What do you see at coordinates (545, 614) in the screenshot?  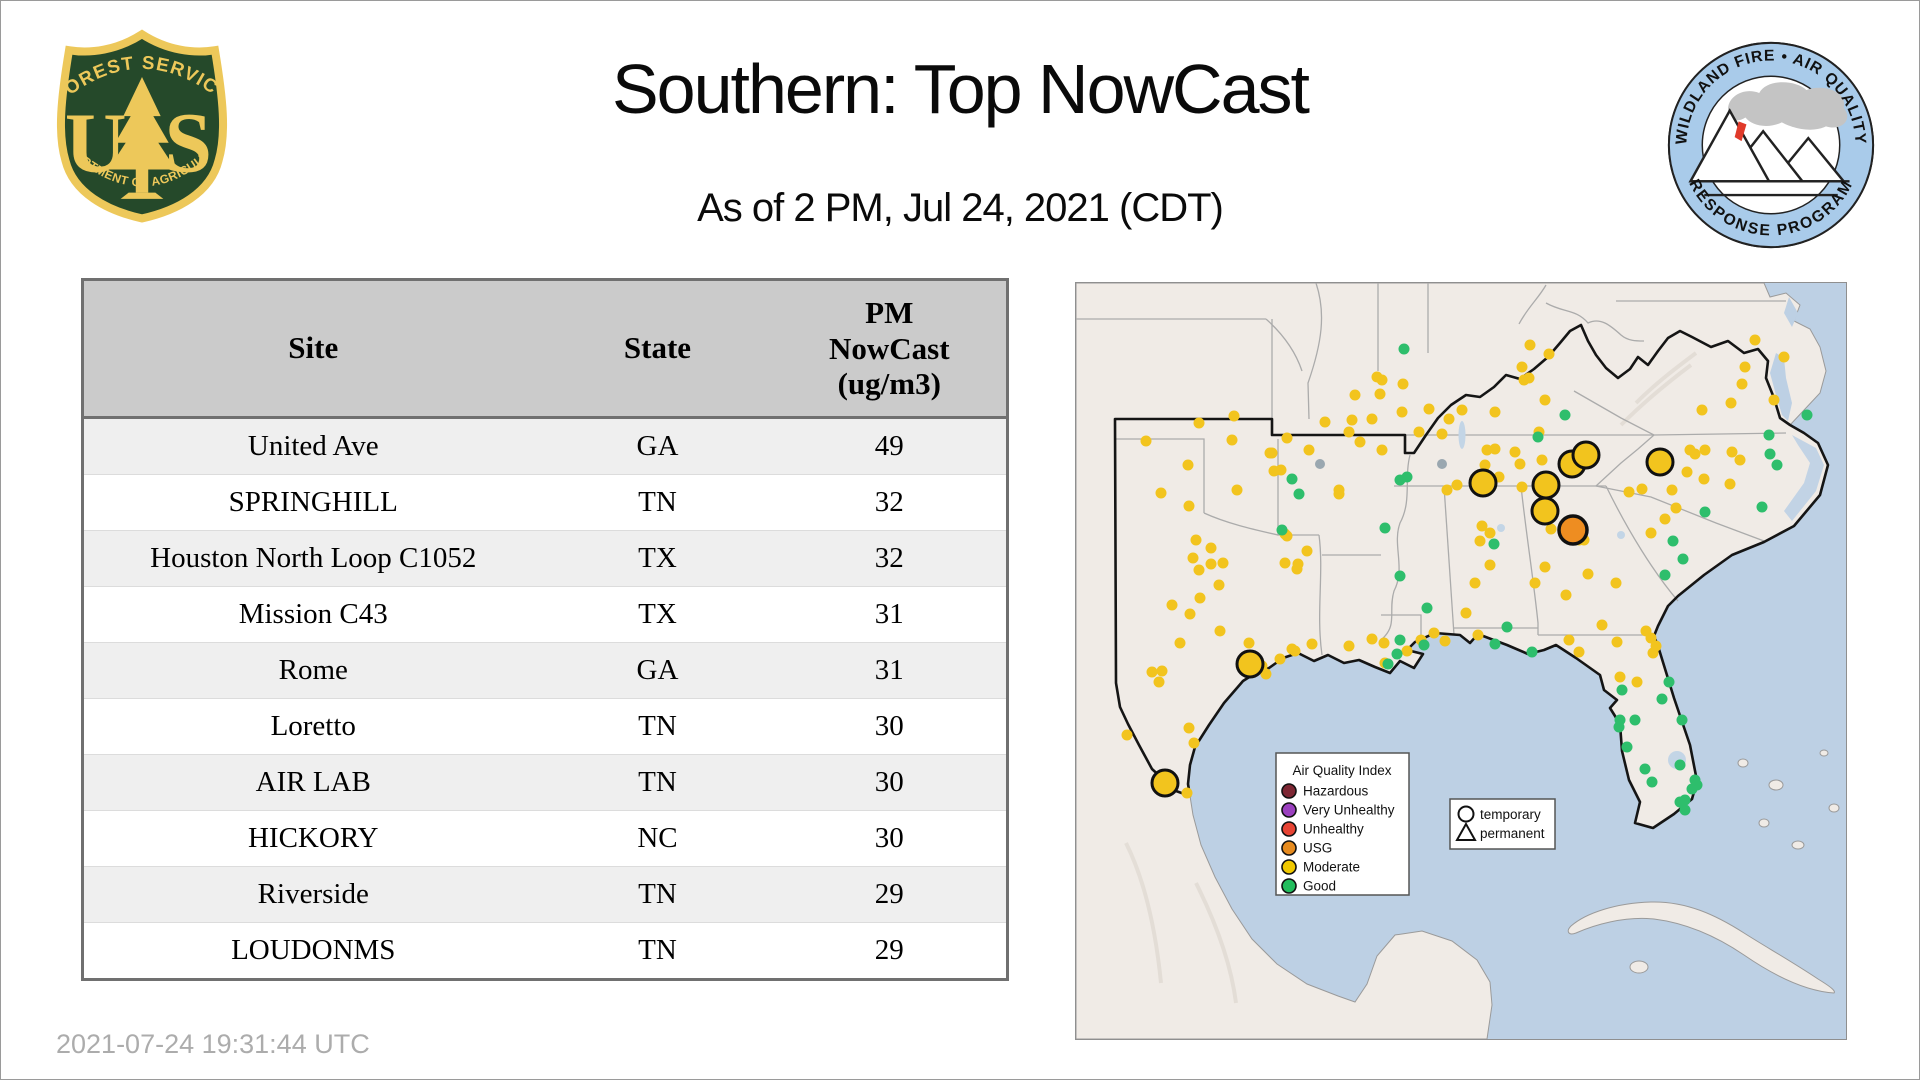 I see `table-row: Mission C43 TX 31` at bounding box center [545, 614].